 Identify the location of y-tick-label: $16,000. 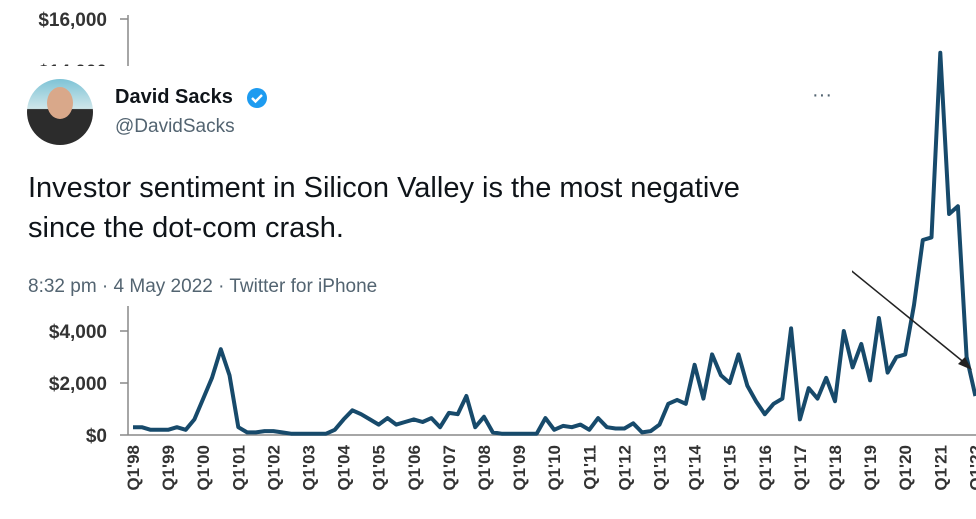
(72, 20).